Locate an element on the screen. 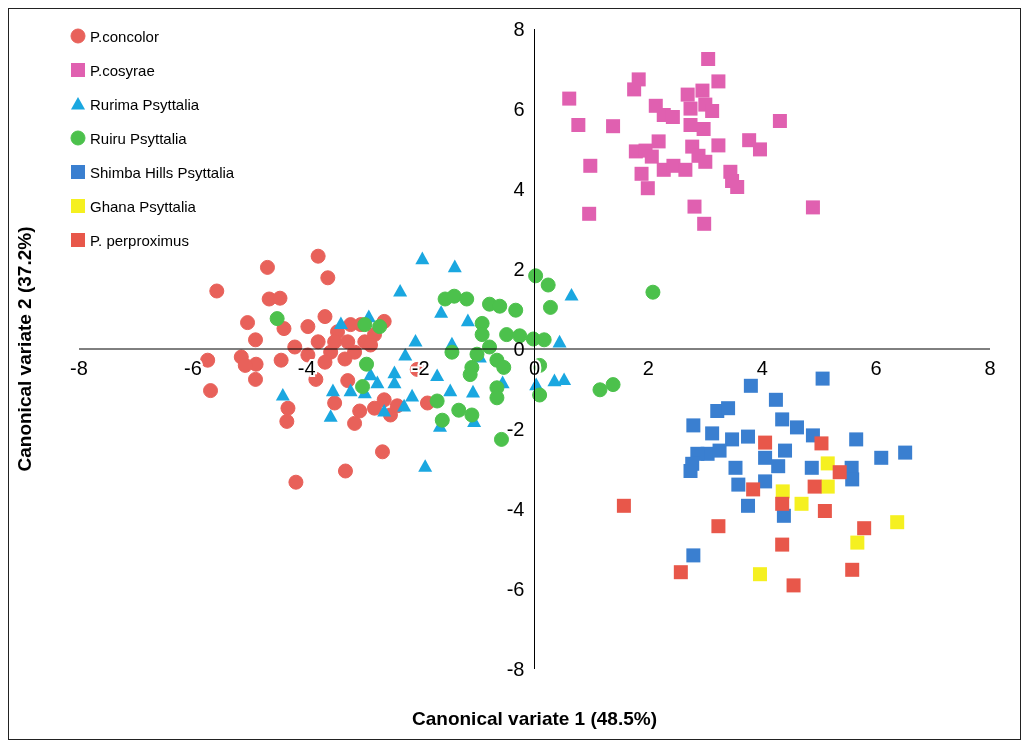  legend-label: Shimba Hills Psyttalia is located at coordinates (162, 172).